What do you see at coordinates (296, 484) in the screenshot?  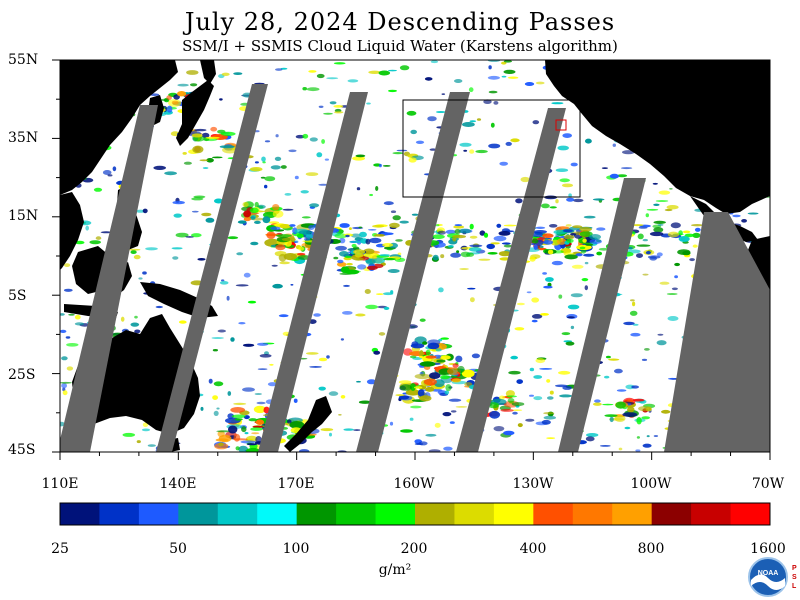 I see `lon-label-170e: 170E` at bounding box center [296, 484].